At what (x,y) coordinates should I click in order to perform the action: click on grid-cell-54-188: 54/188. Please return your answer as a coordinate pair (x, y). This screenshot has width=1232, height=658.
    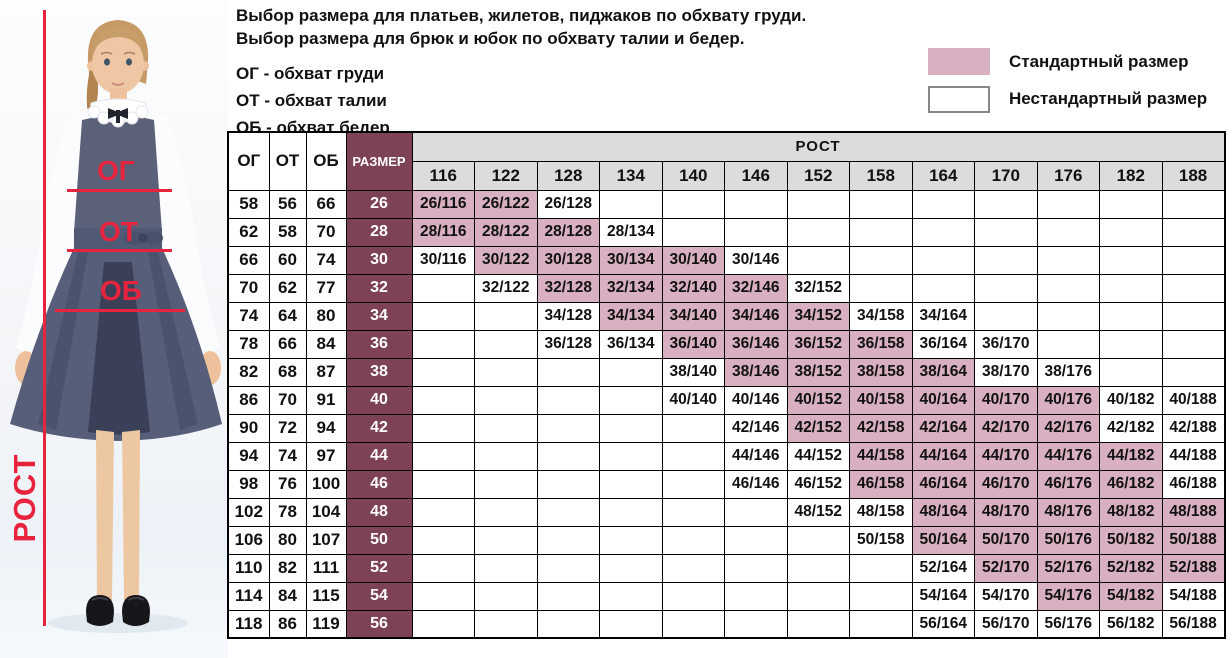
    Looking at the image, I should click on (1193, 596).